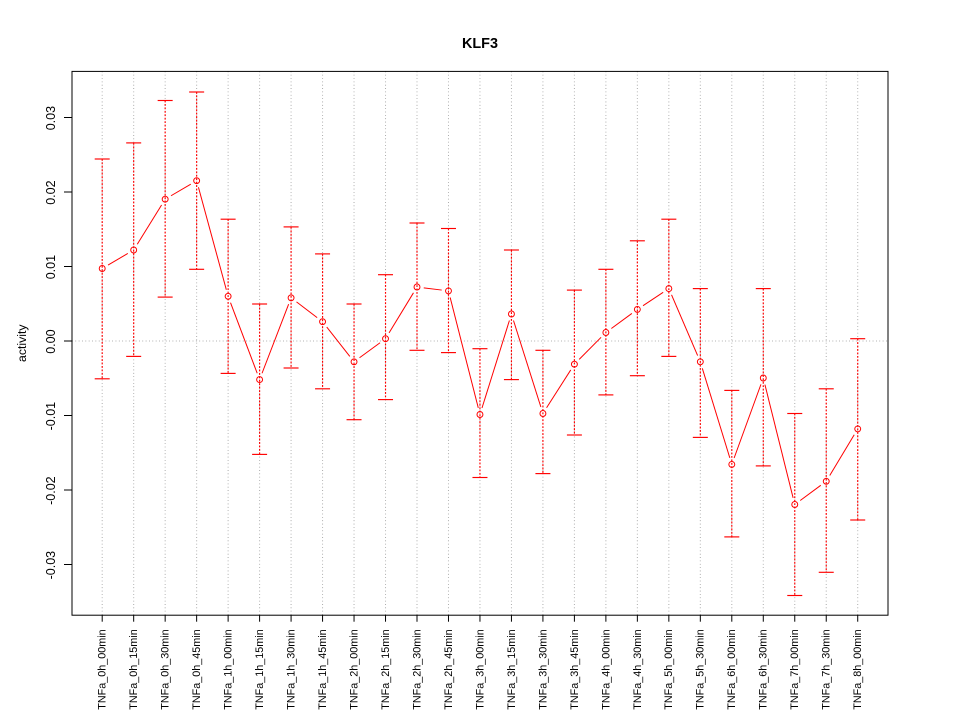 The height and width of the screenshot is (725, 960). I want to click on svg-text: 0.01, so click(51, 267).